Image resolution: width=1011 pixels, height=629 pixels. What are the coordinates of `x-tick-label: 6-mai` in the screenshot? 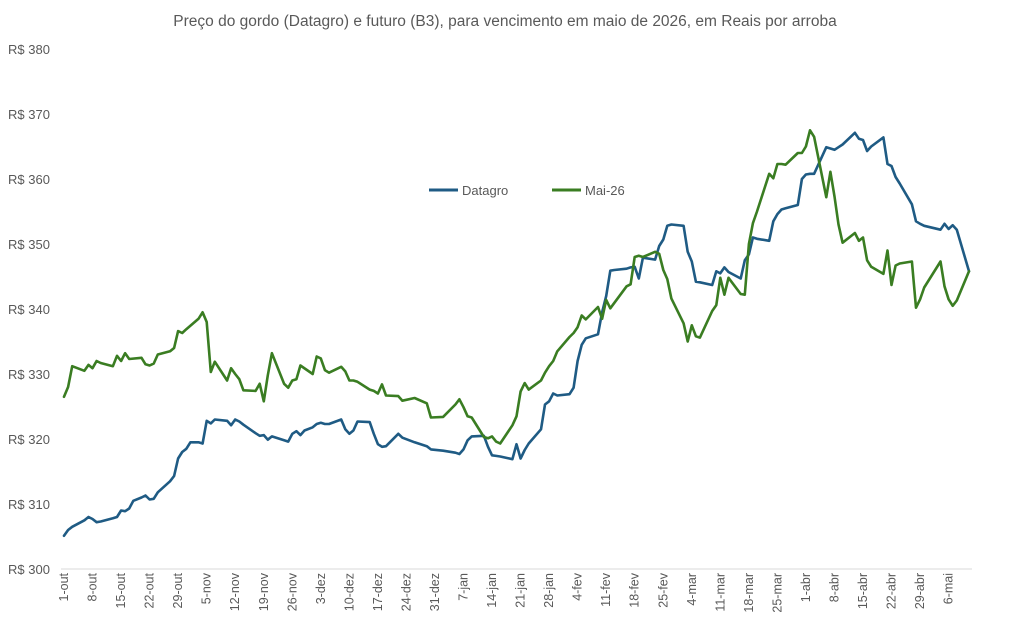 It's located at (949, 588).